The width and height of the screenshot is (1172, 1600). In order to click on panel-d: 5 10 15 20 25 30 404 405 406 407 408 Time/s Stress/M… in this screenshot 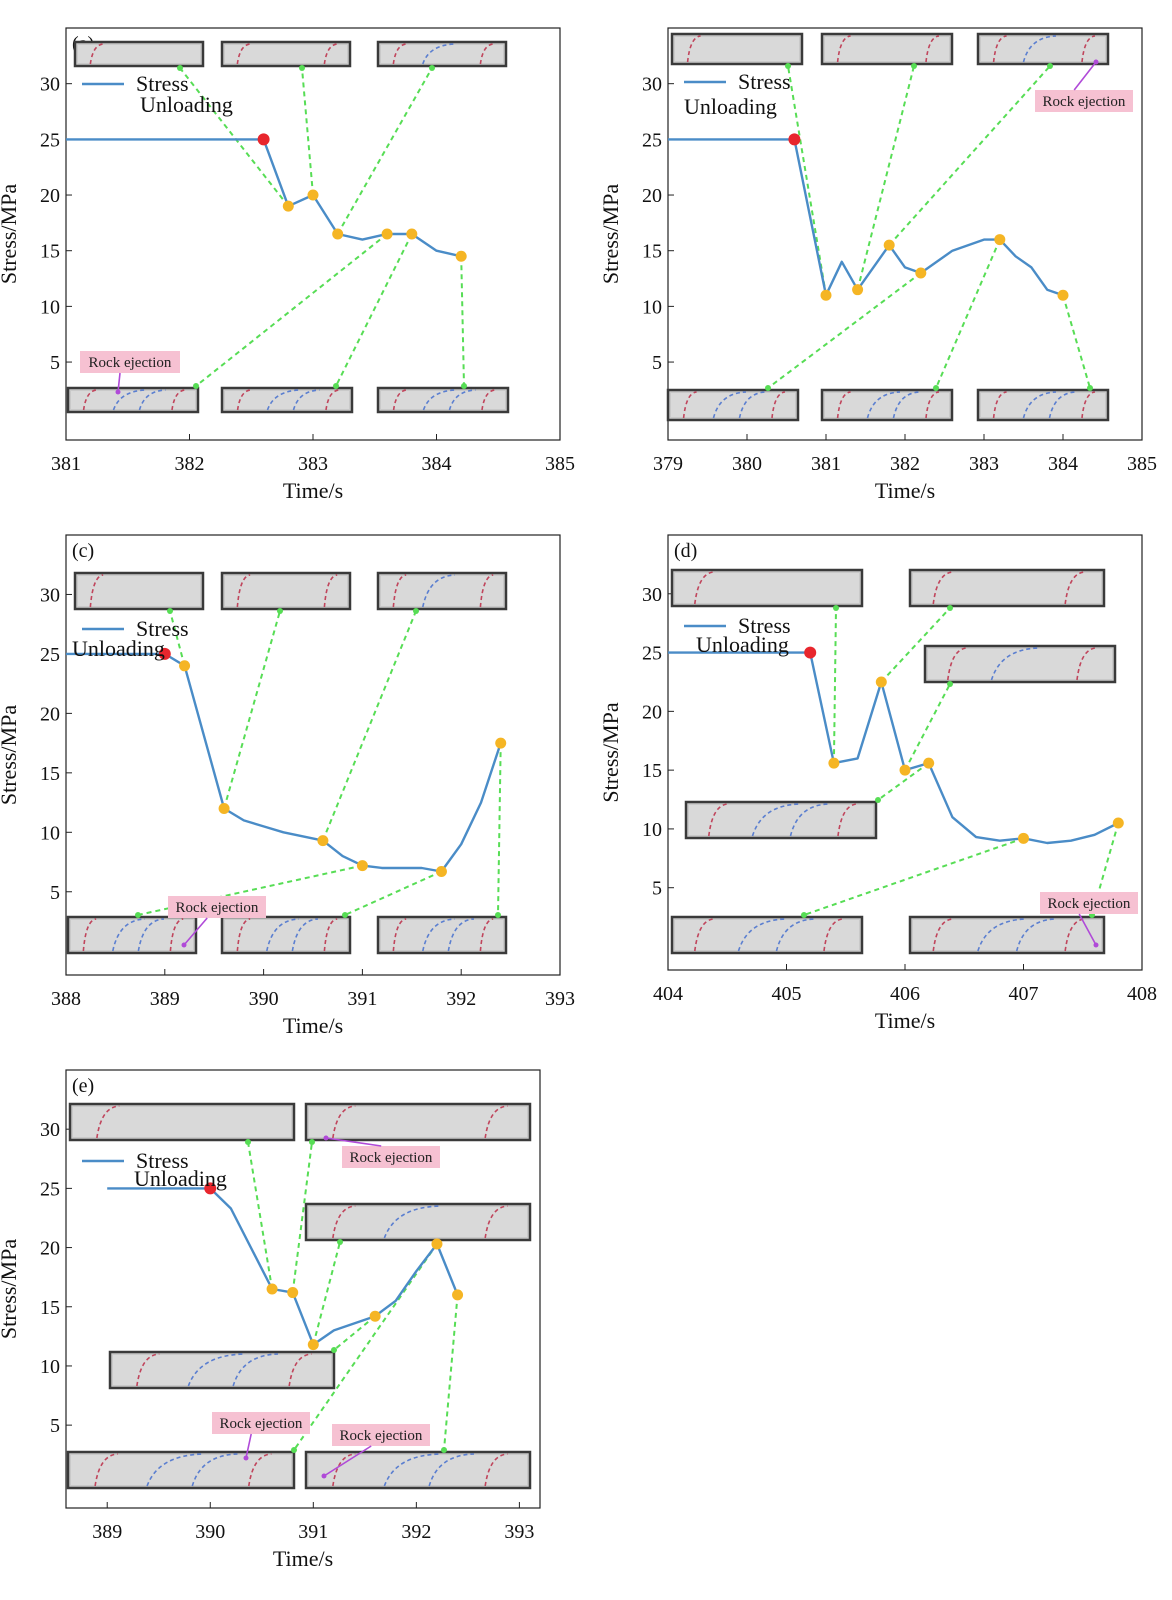, I will do `click(877, 783)`.